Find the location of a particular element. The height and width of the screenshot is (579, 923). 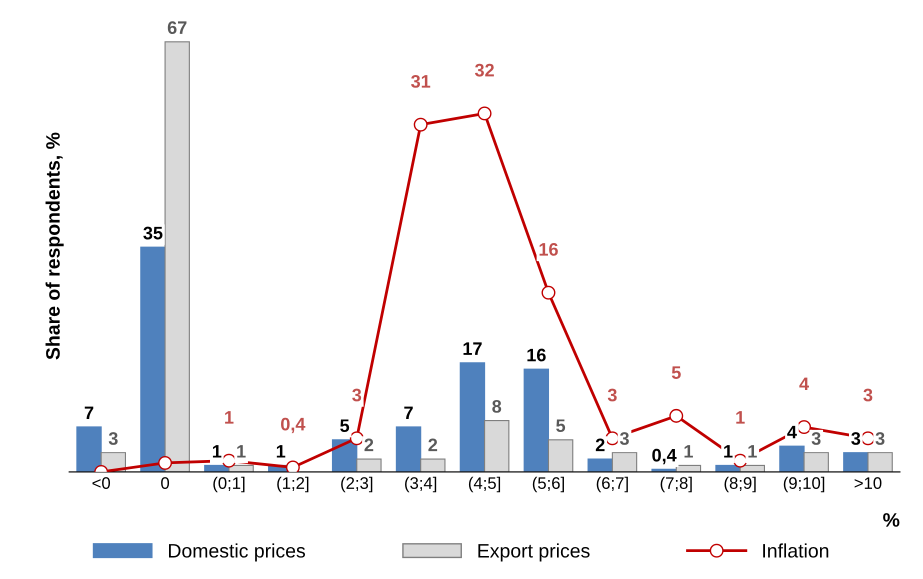

x-tick-label: (6;7] is located at coordinates (612, 484).